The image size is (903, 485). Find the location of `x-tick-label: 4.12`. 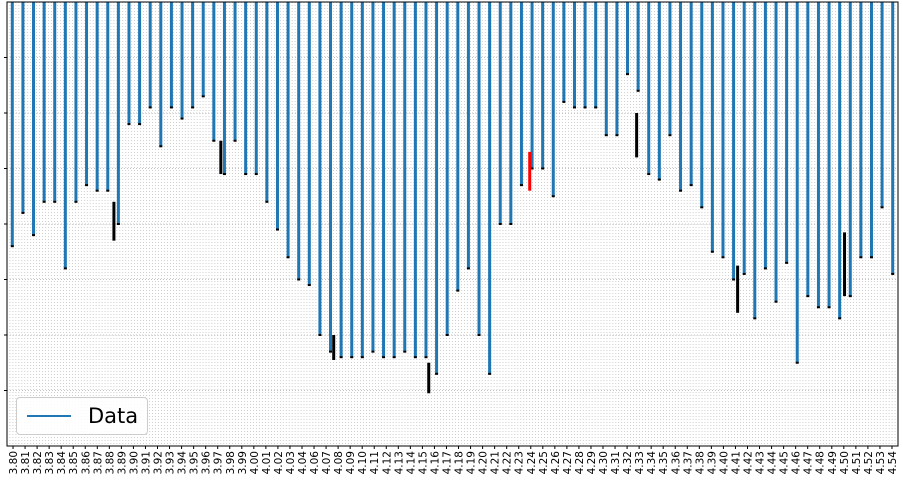

x-tick-label: 4.12 is located at coordinates (387, 462).